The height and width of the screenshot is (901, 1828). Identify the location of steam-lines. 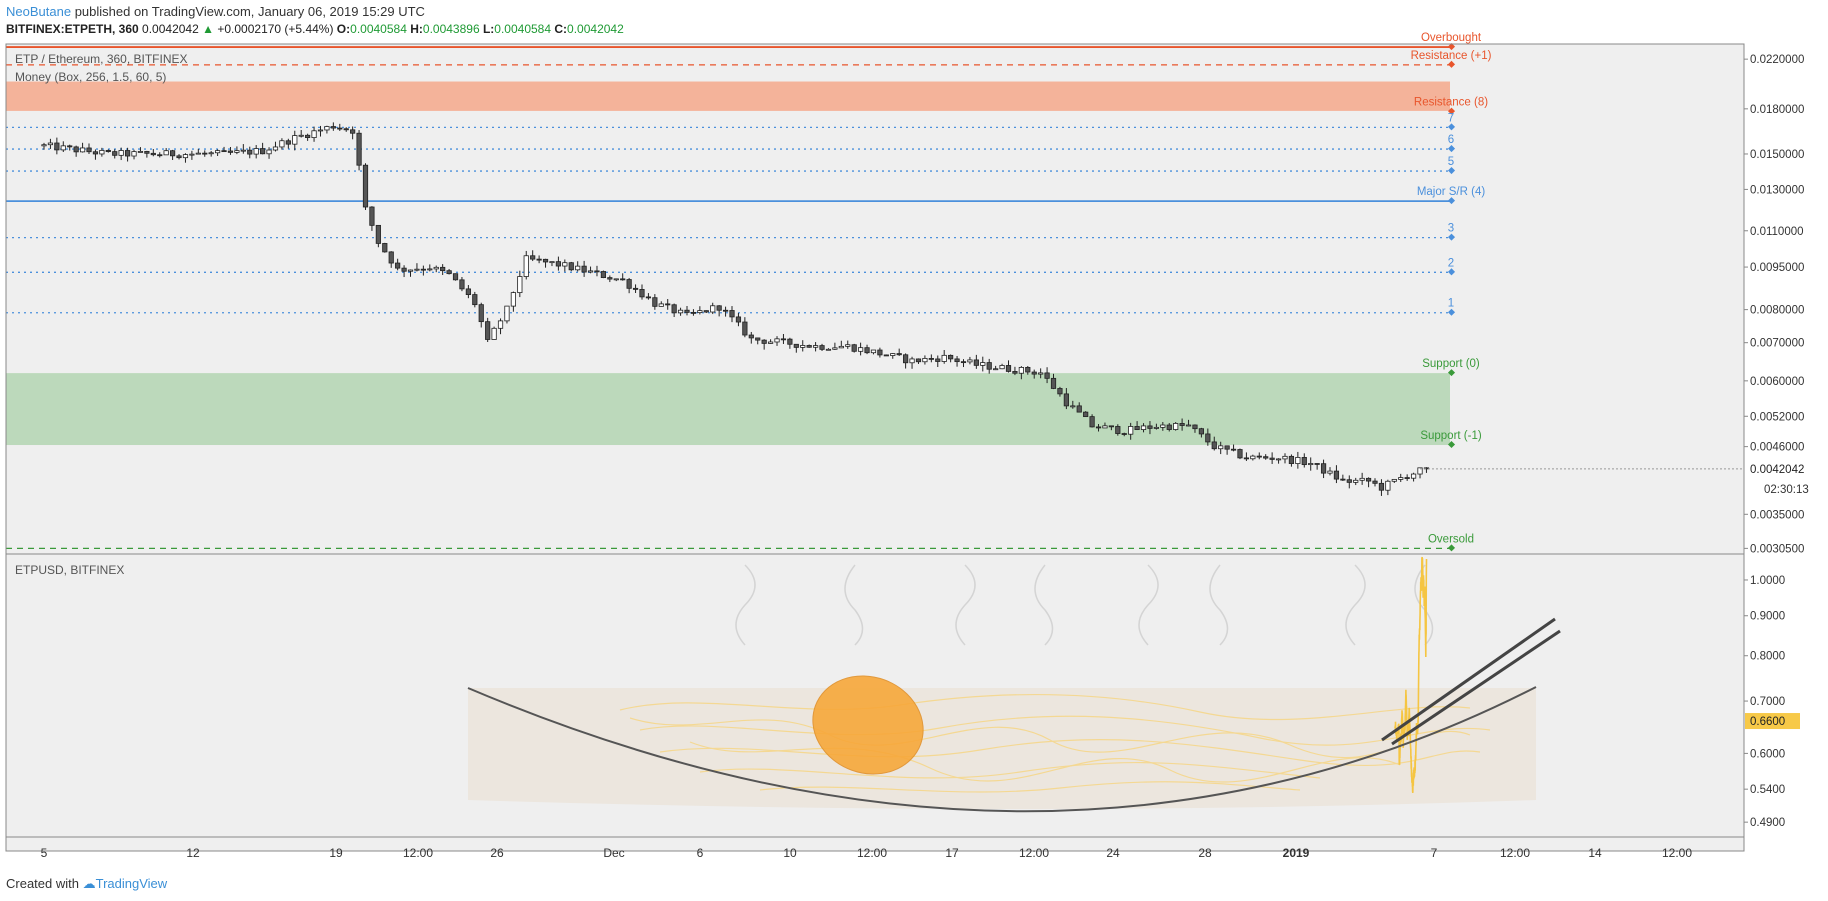
(1084, 605).